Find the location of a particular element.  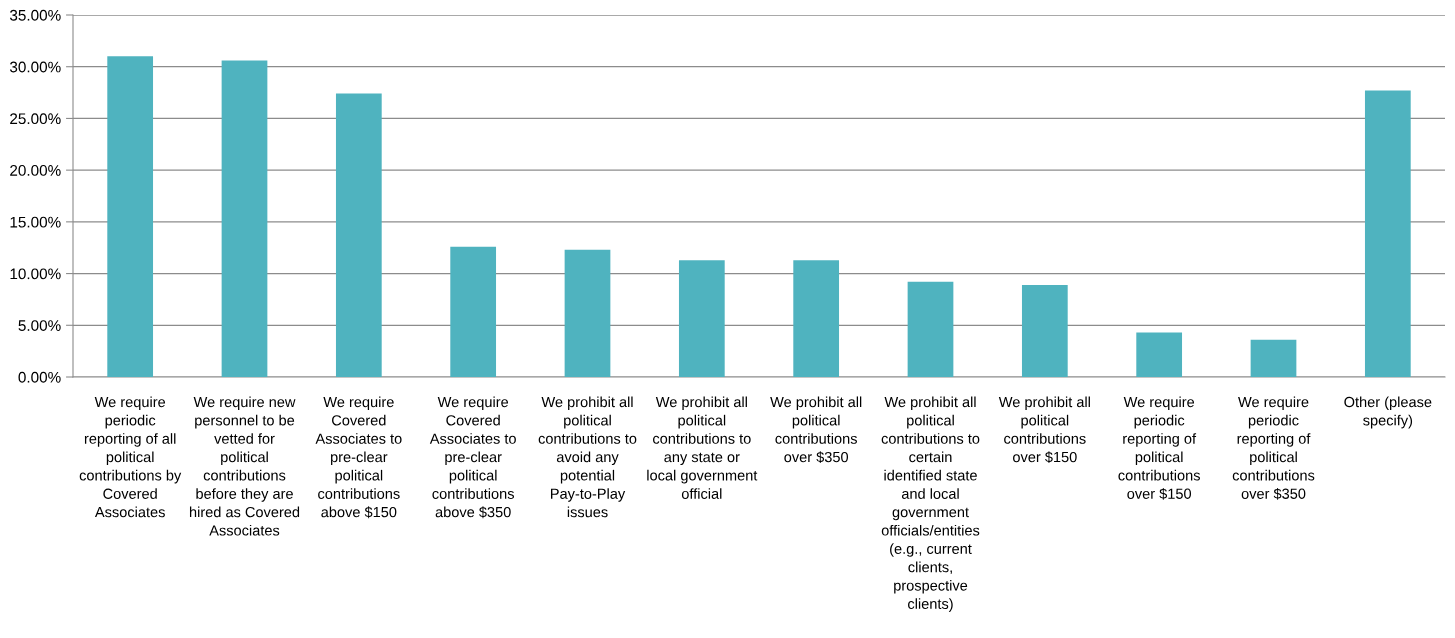

y-tick-label: 25.00% is located at coordinates (35, 119).